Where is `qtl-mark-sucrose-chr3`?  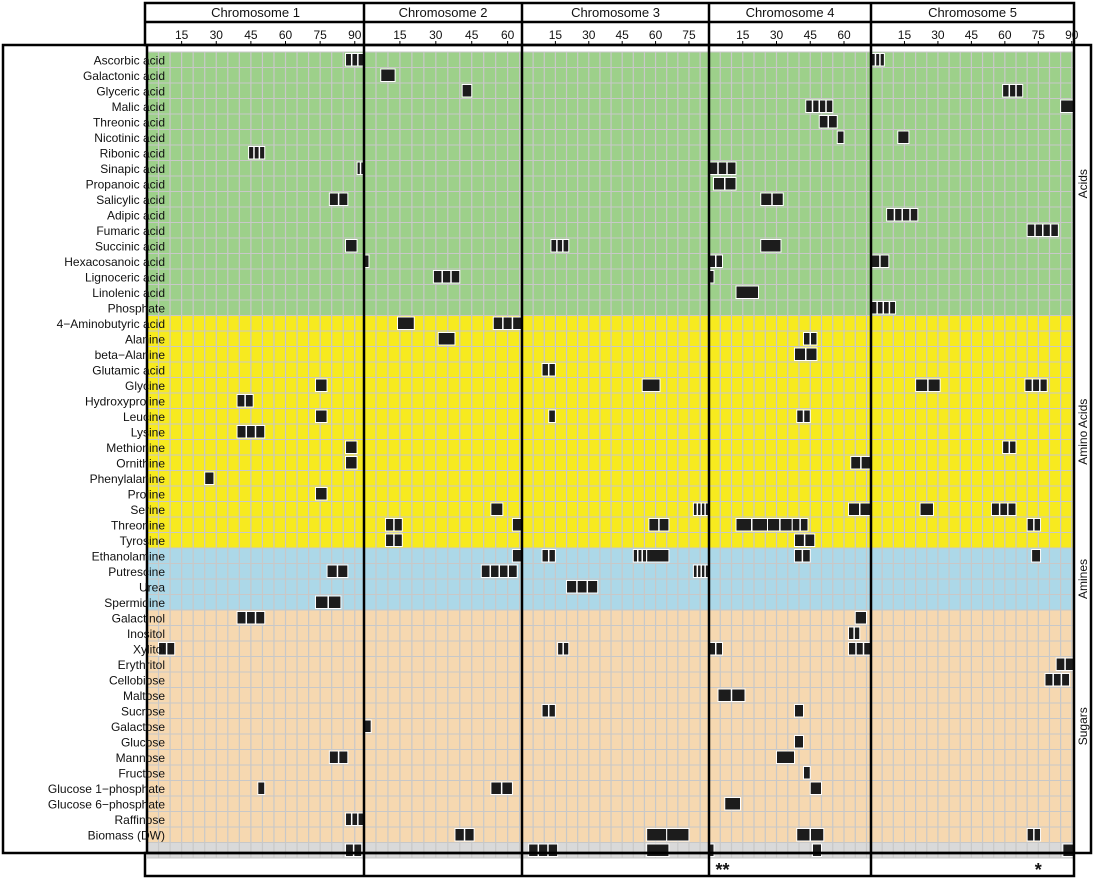
qtl-mark-sucrose-chr3 is located at coordinates (548, 711).